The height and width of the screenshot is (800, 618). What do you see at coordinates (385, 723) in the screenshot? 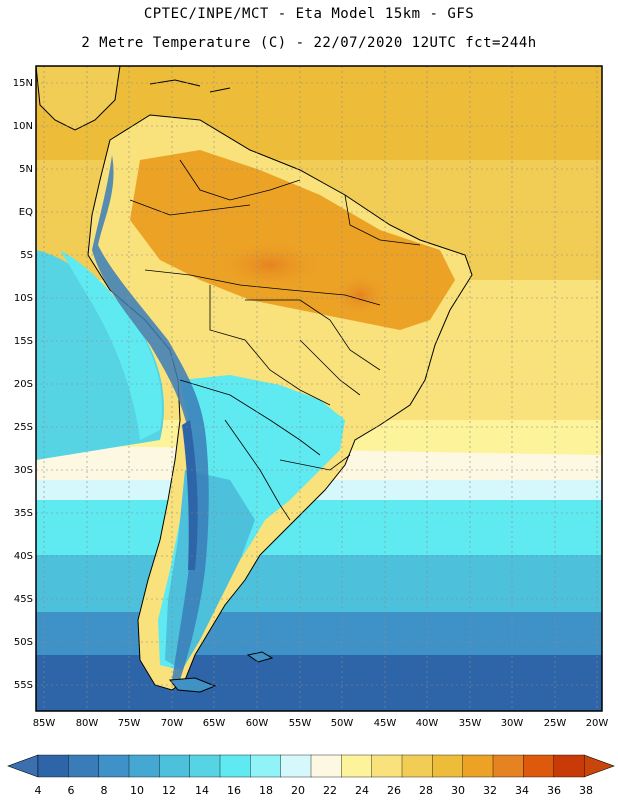
I see `lon-label: 45W` at bounding box center [385, 723].